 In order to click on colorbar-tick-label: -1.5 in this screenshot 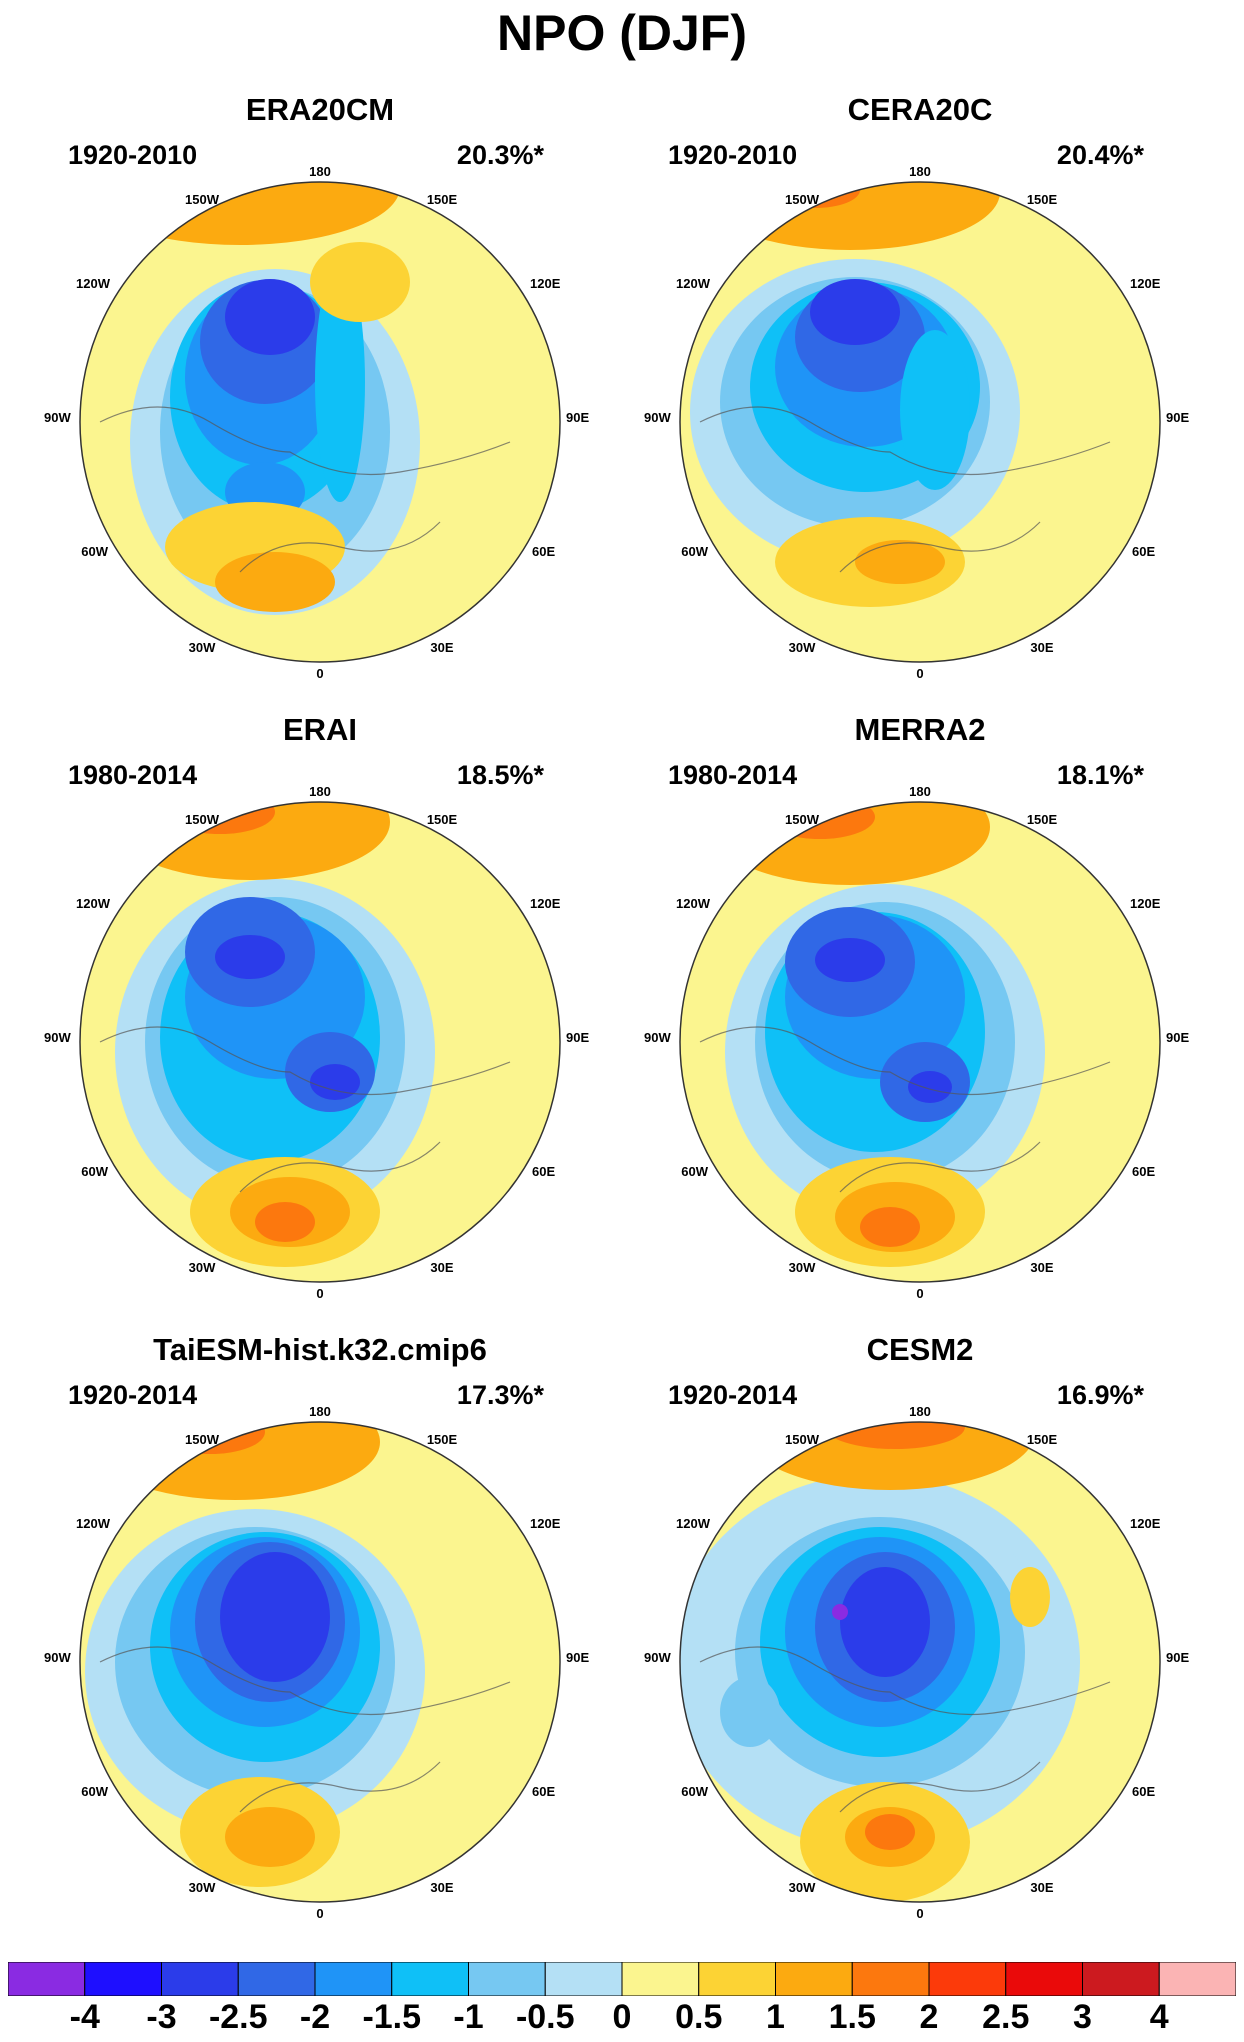, I will do `click(392, 2017)`.